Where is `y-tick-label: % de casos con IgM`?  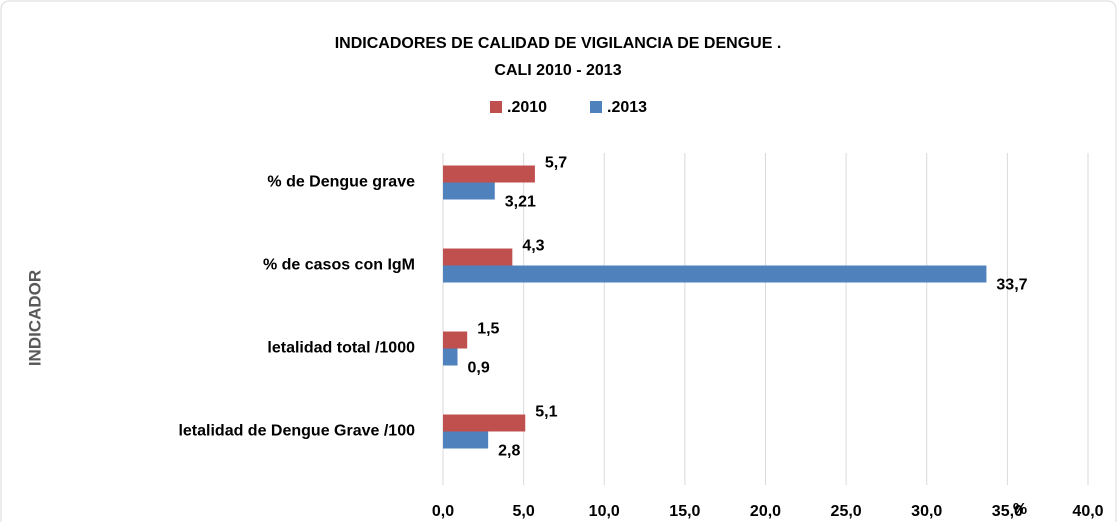
y-tick-label: % de casos con IgM is located at coordinates (339, 265).